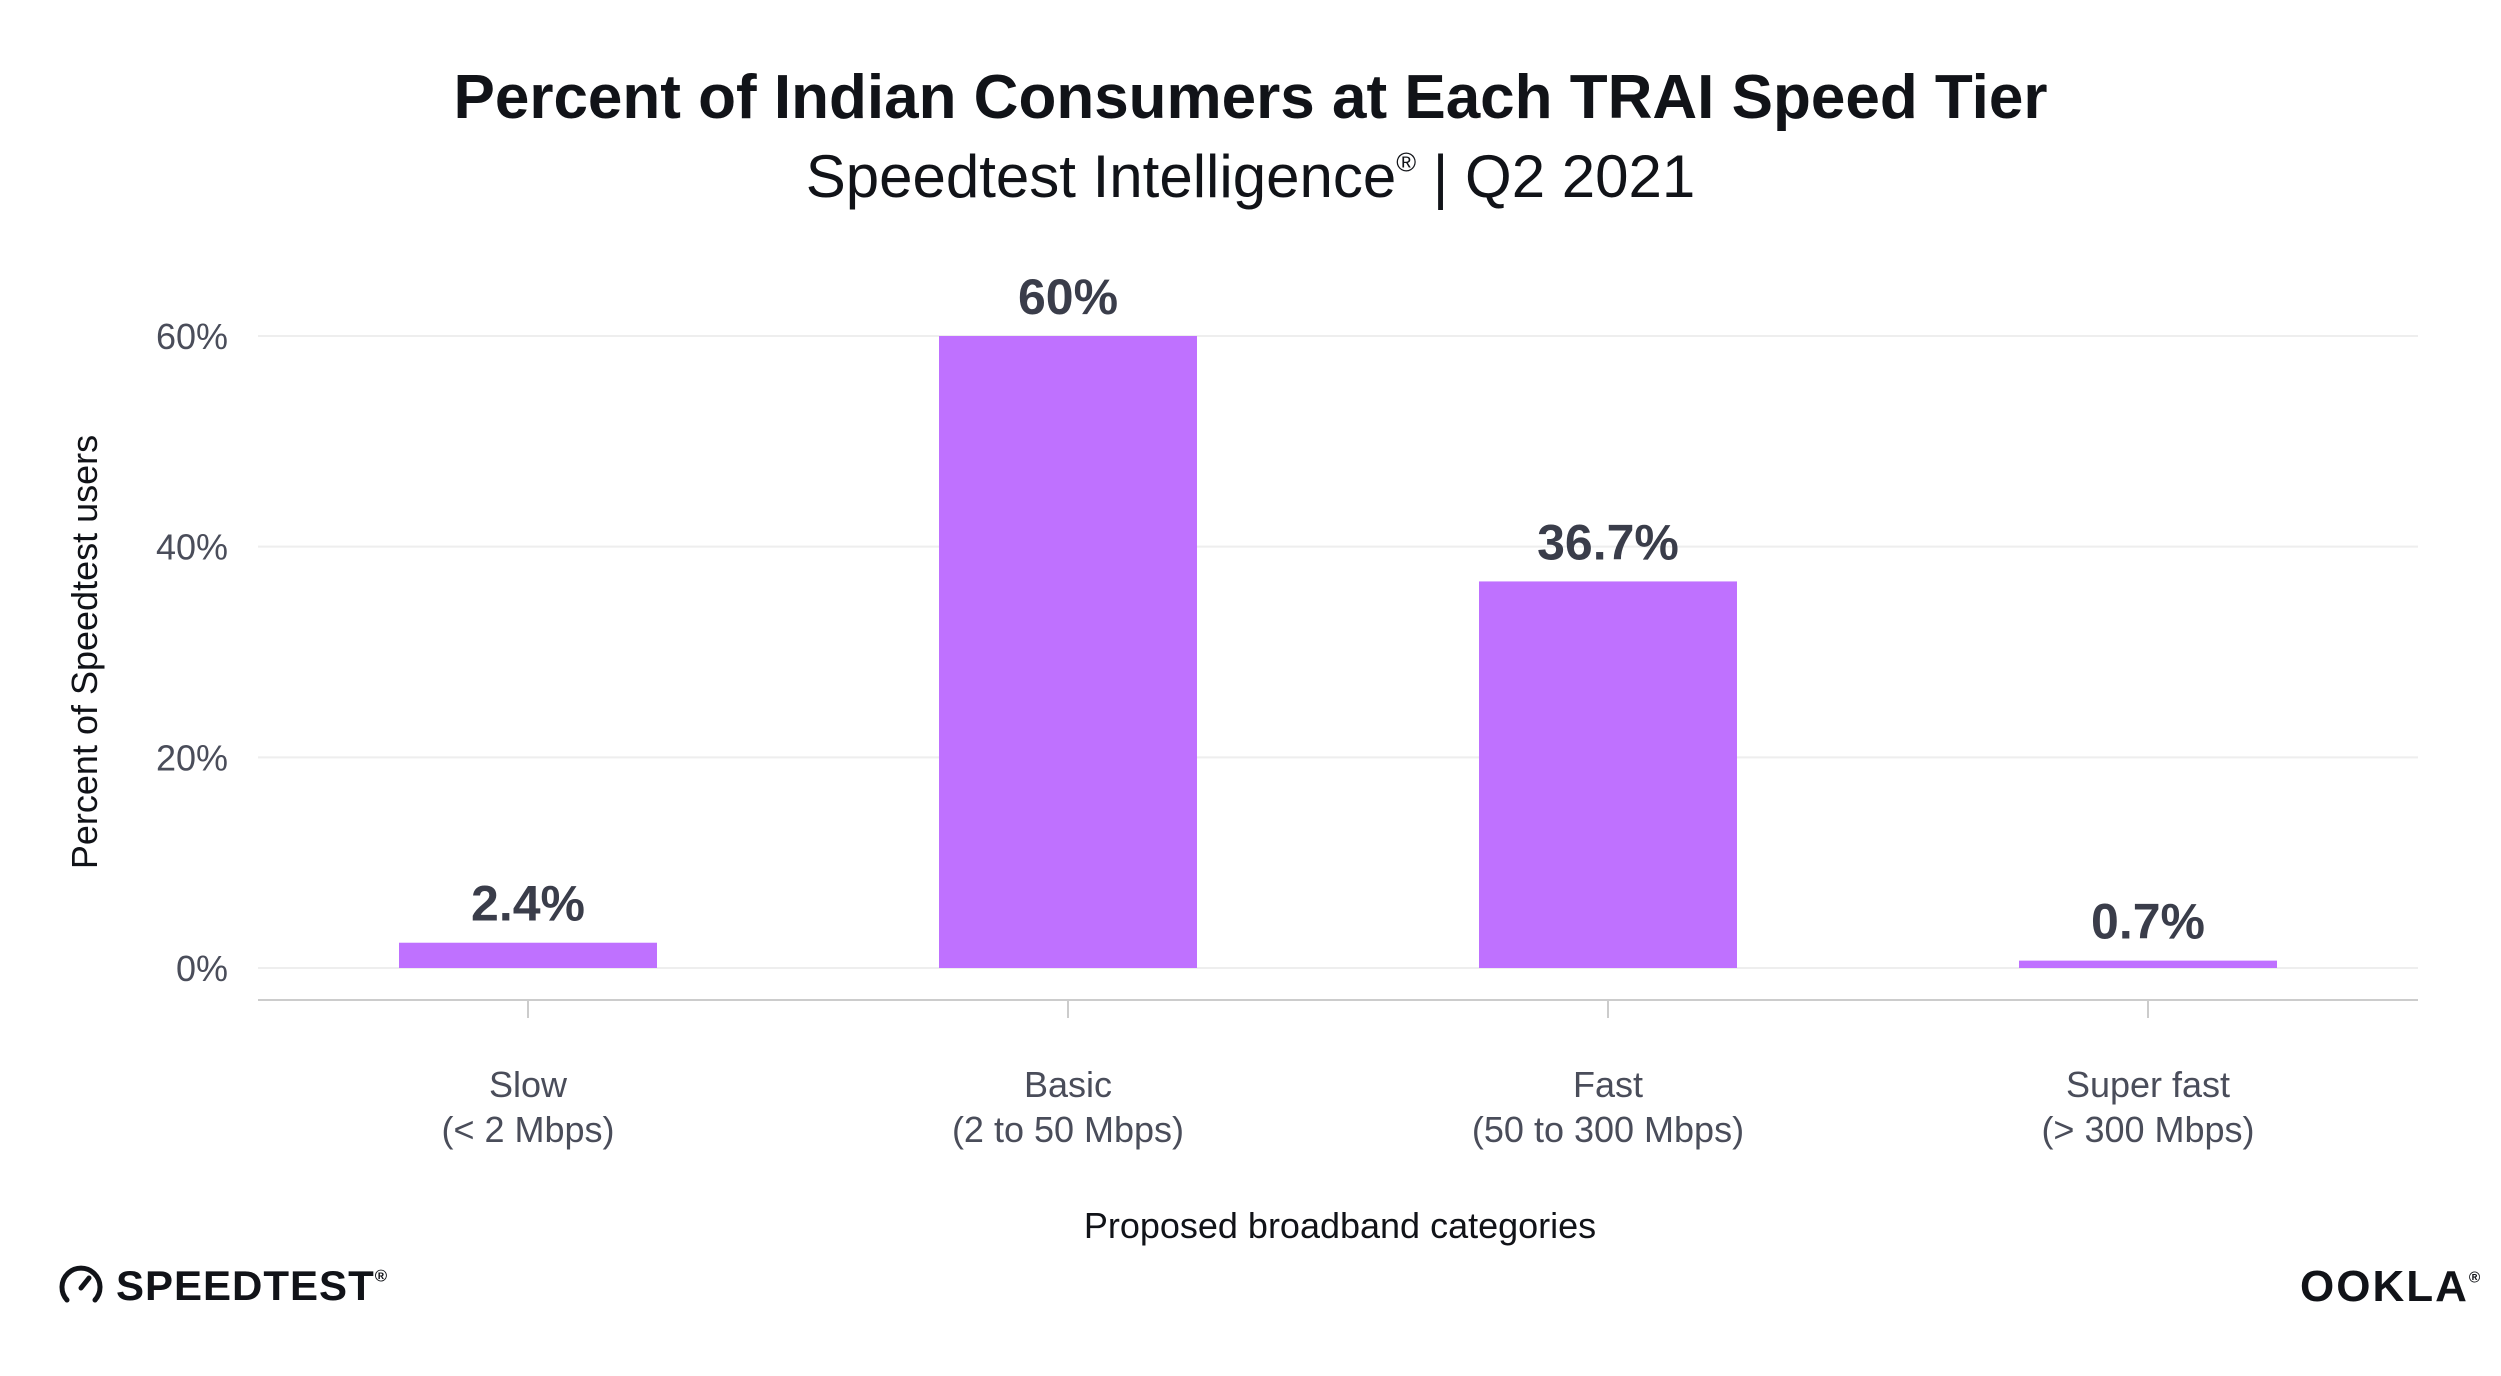  What do you see at coordinates (1406, 162) in the screenshot?
I see `registered-mark: ®` at bounding box center [1406, 162].